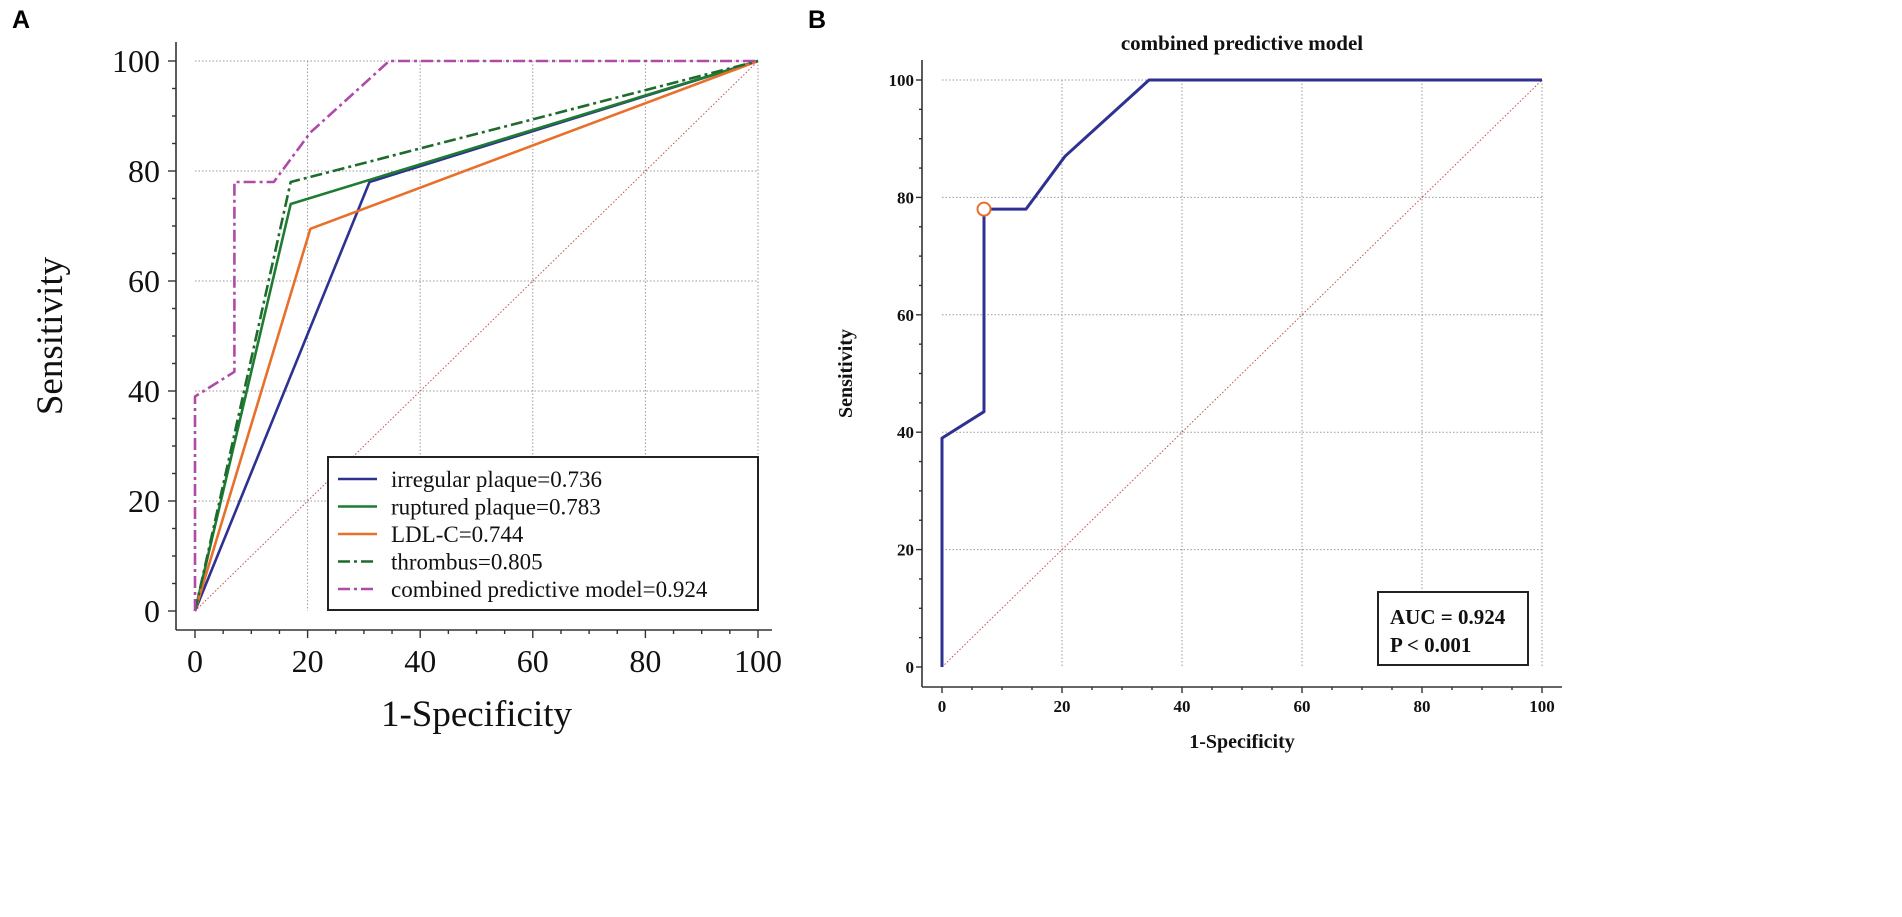 Image resolution: width=1902 pixels, height=917 pixels. What do you see at coordinates (496, 479) in the screenshot?
I see `legend-label-0: irregular plaque=0.736` at bounding box center [496, 479].